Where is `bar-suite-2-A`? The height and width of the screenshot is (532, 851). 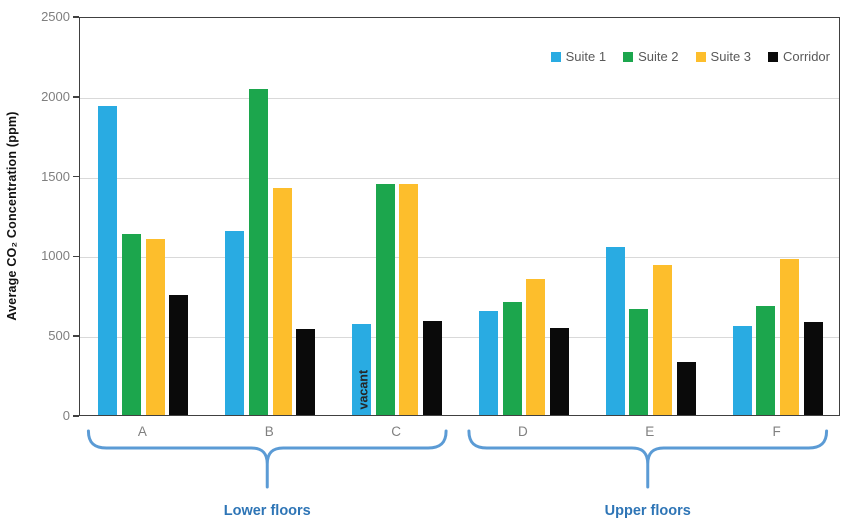 bar-suite-2-A is located at coordinates (132, 324).